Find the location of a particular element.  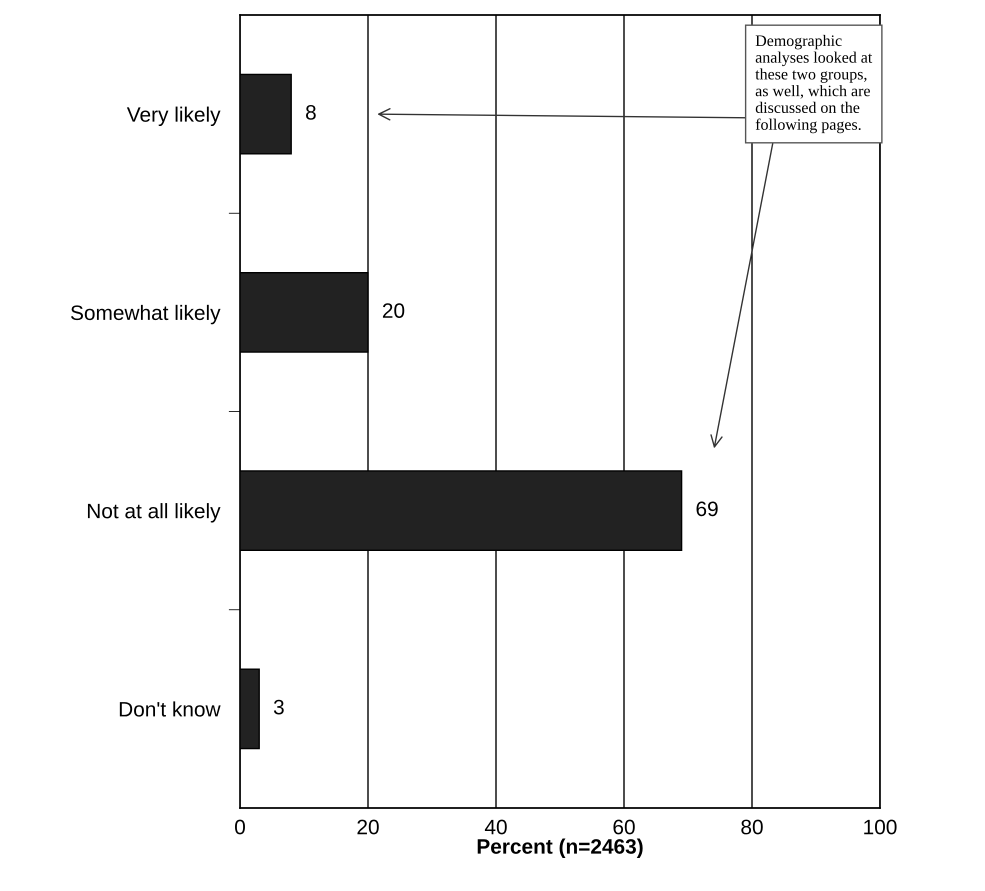

x-axis-title: Percent (n=2463) is located at coordinates (560, 848).